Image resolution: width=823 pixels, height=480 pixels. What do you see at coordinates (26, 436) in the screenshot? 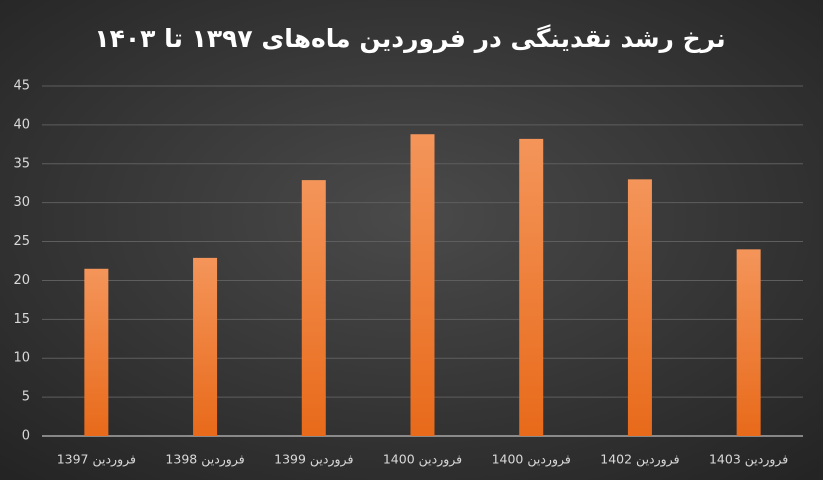
I see `y-tick-label: 0` at bounding box center [26, 436].